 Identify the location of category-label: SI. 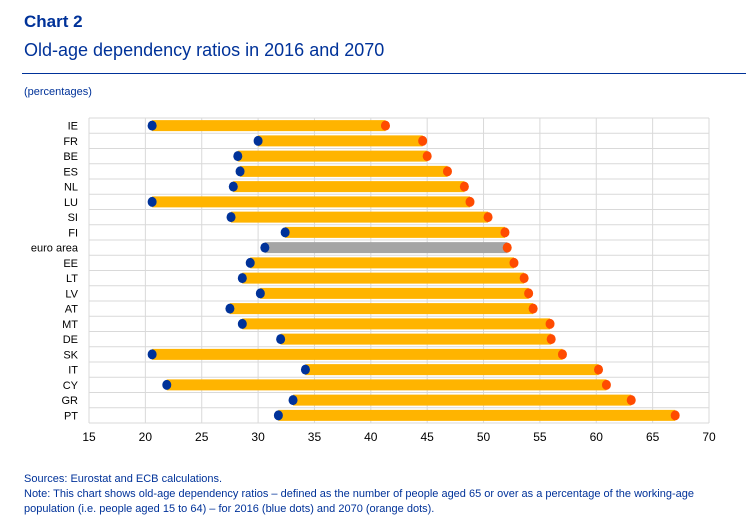
(73, 218).